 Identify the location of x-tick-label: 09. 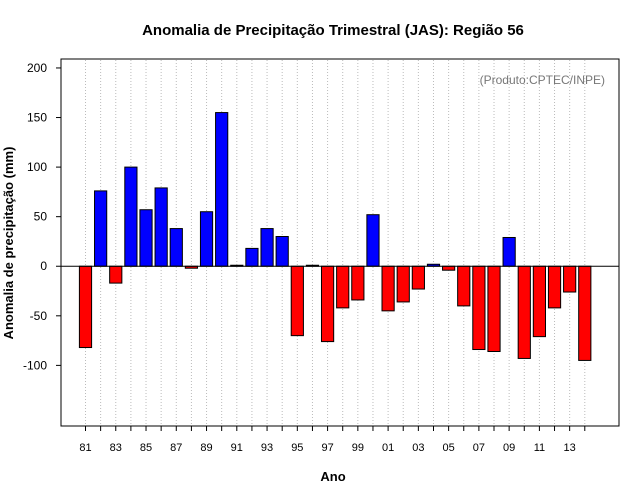
(509, 448).